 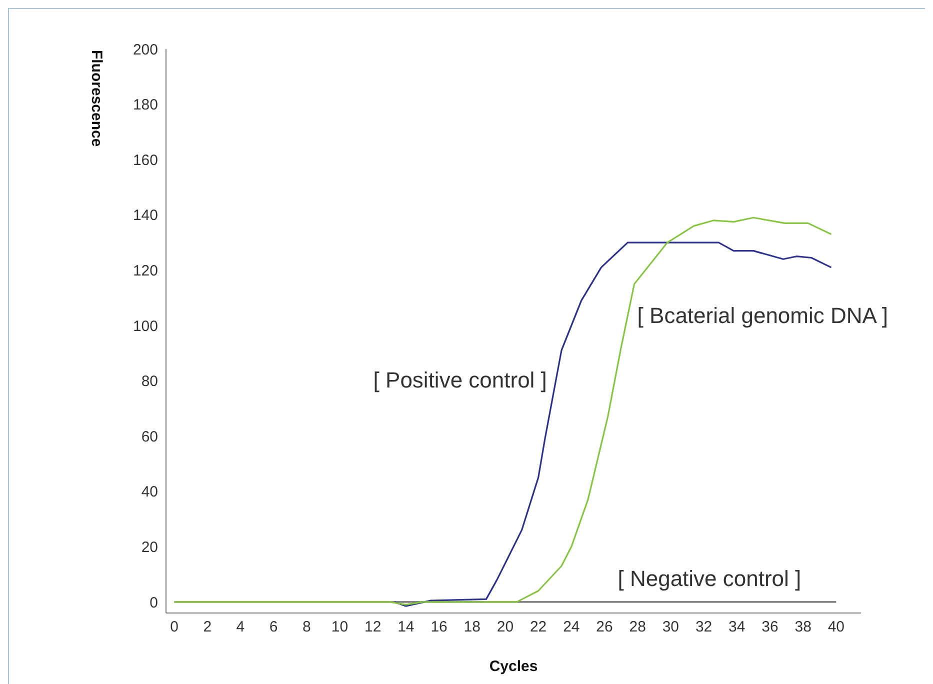 I want to click on x-tick-label: 2, so click(x=207, y=627).